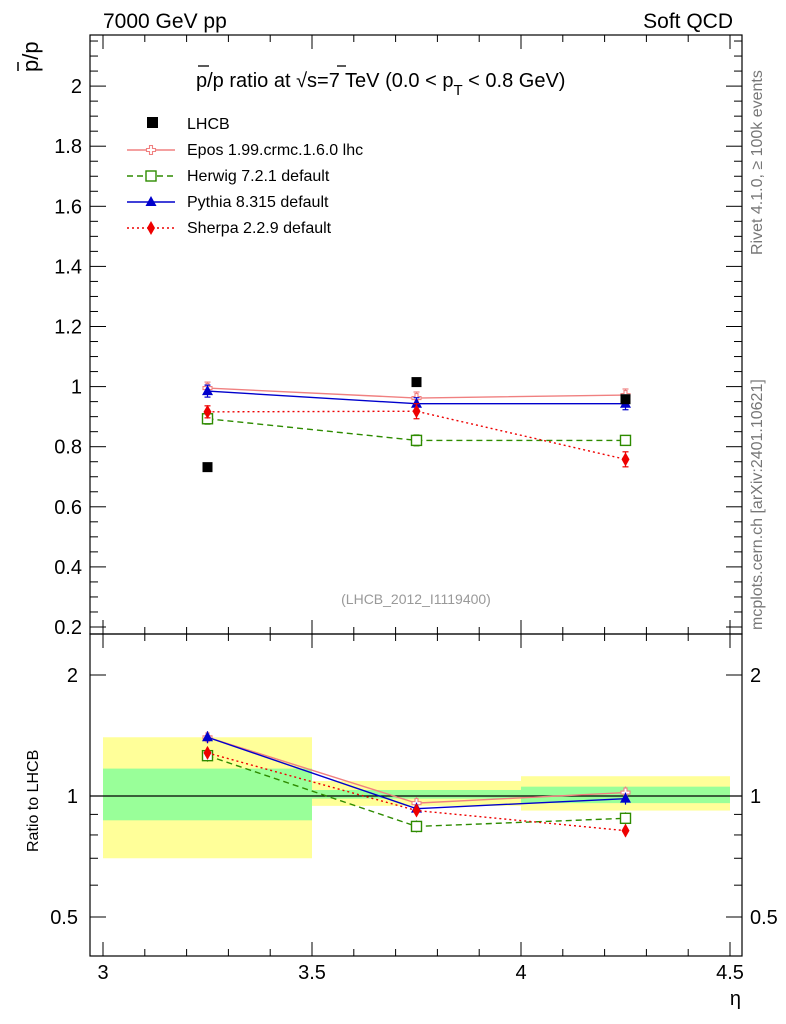 This screenshot has width=786, height=1024. What do you see at coordinates (416, 784) in the screenshot?
I see `ratio-plot-marks` at bounding box center [416, 784].